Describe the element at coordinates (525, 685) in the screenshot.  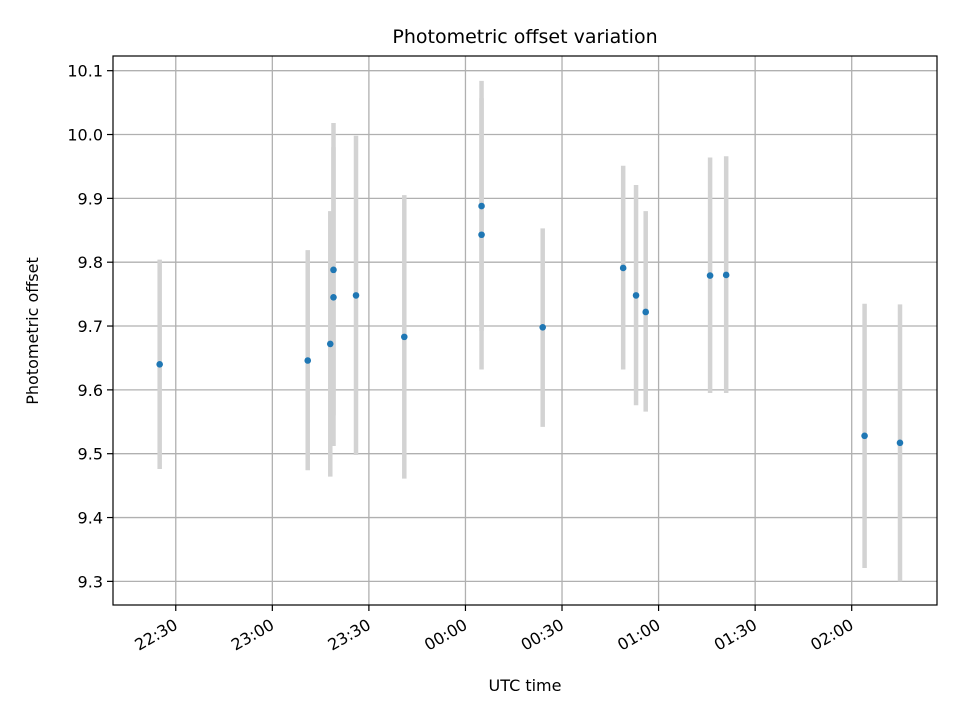
I see `x-axis-label: UTC time` at that location.